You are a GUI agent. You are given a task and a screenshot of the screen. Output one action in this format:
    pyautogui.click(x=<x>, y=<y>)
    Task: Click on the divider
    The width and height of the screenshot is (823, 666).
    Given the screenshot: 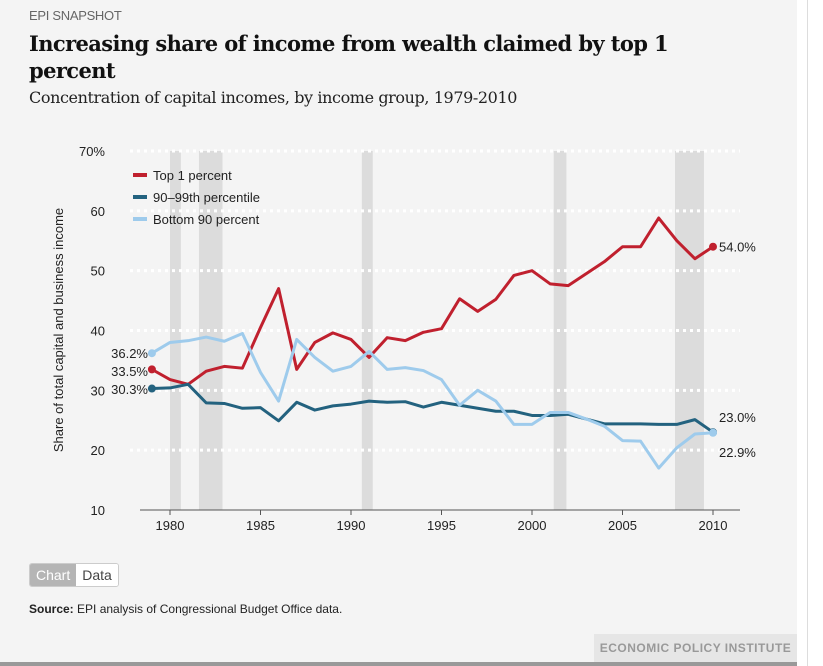 What is the action you would take?
    pyautogui.click(x=807, y=333)
    